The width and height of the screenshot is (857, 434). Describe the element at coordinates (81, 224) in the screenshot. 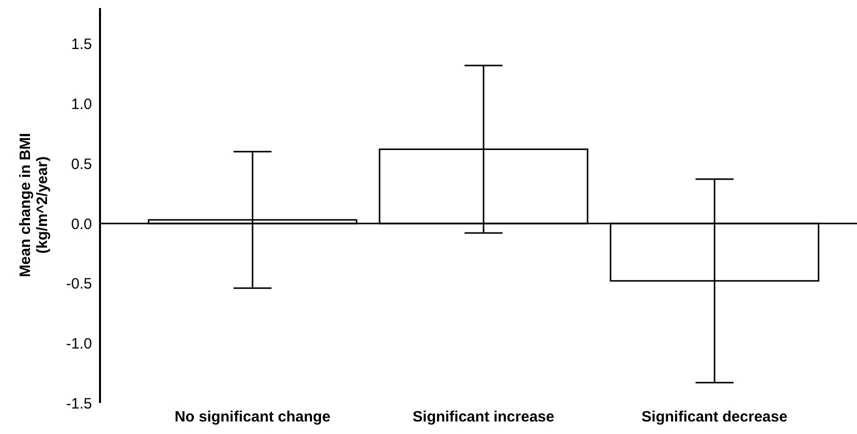

I see `y-tick-label: 0.0` at that location.